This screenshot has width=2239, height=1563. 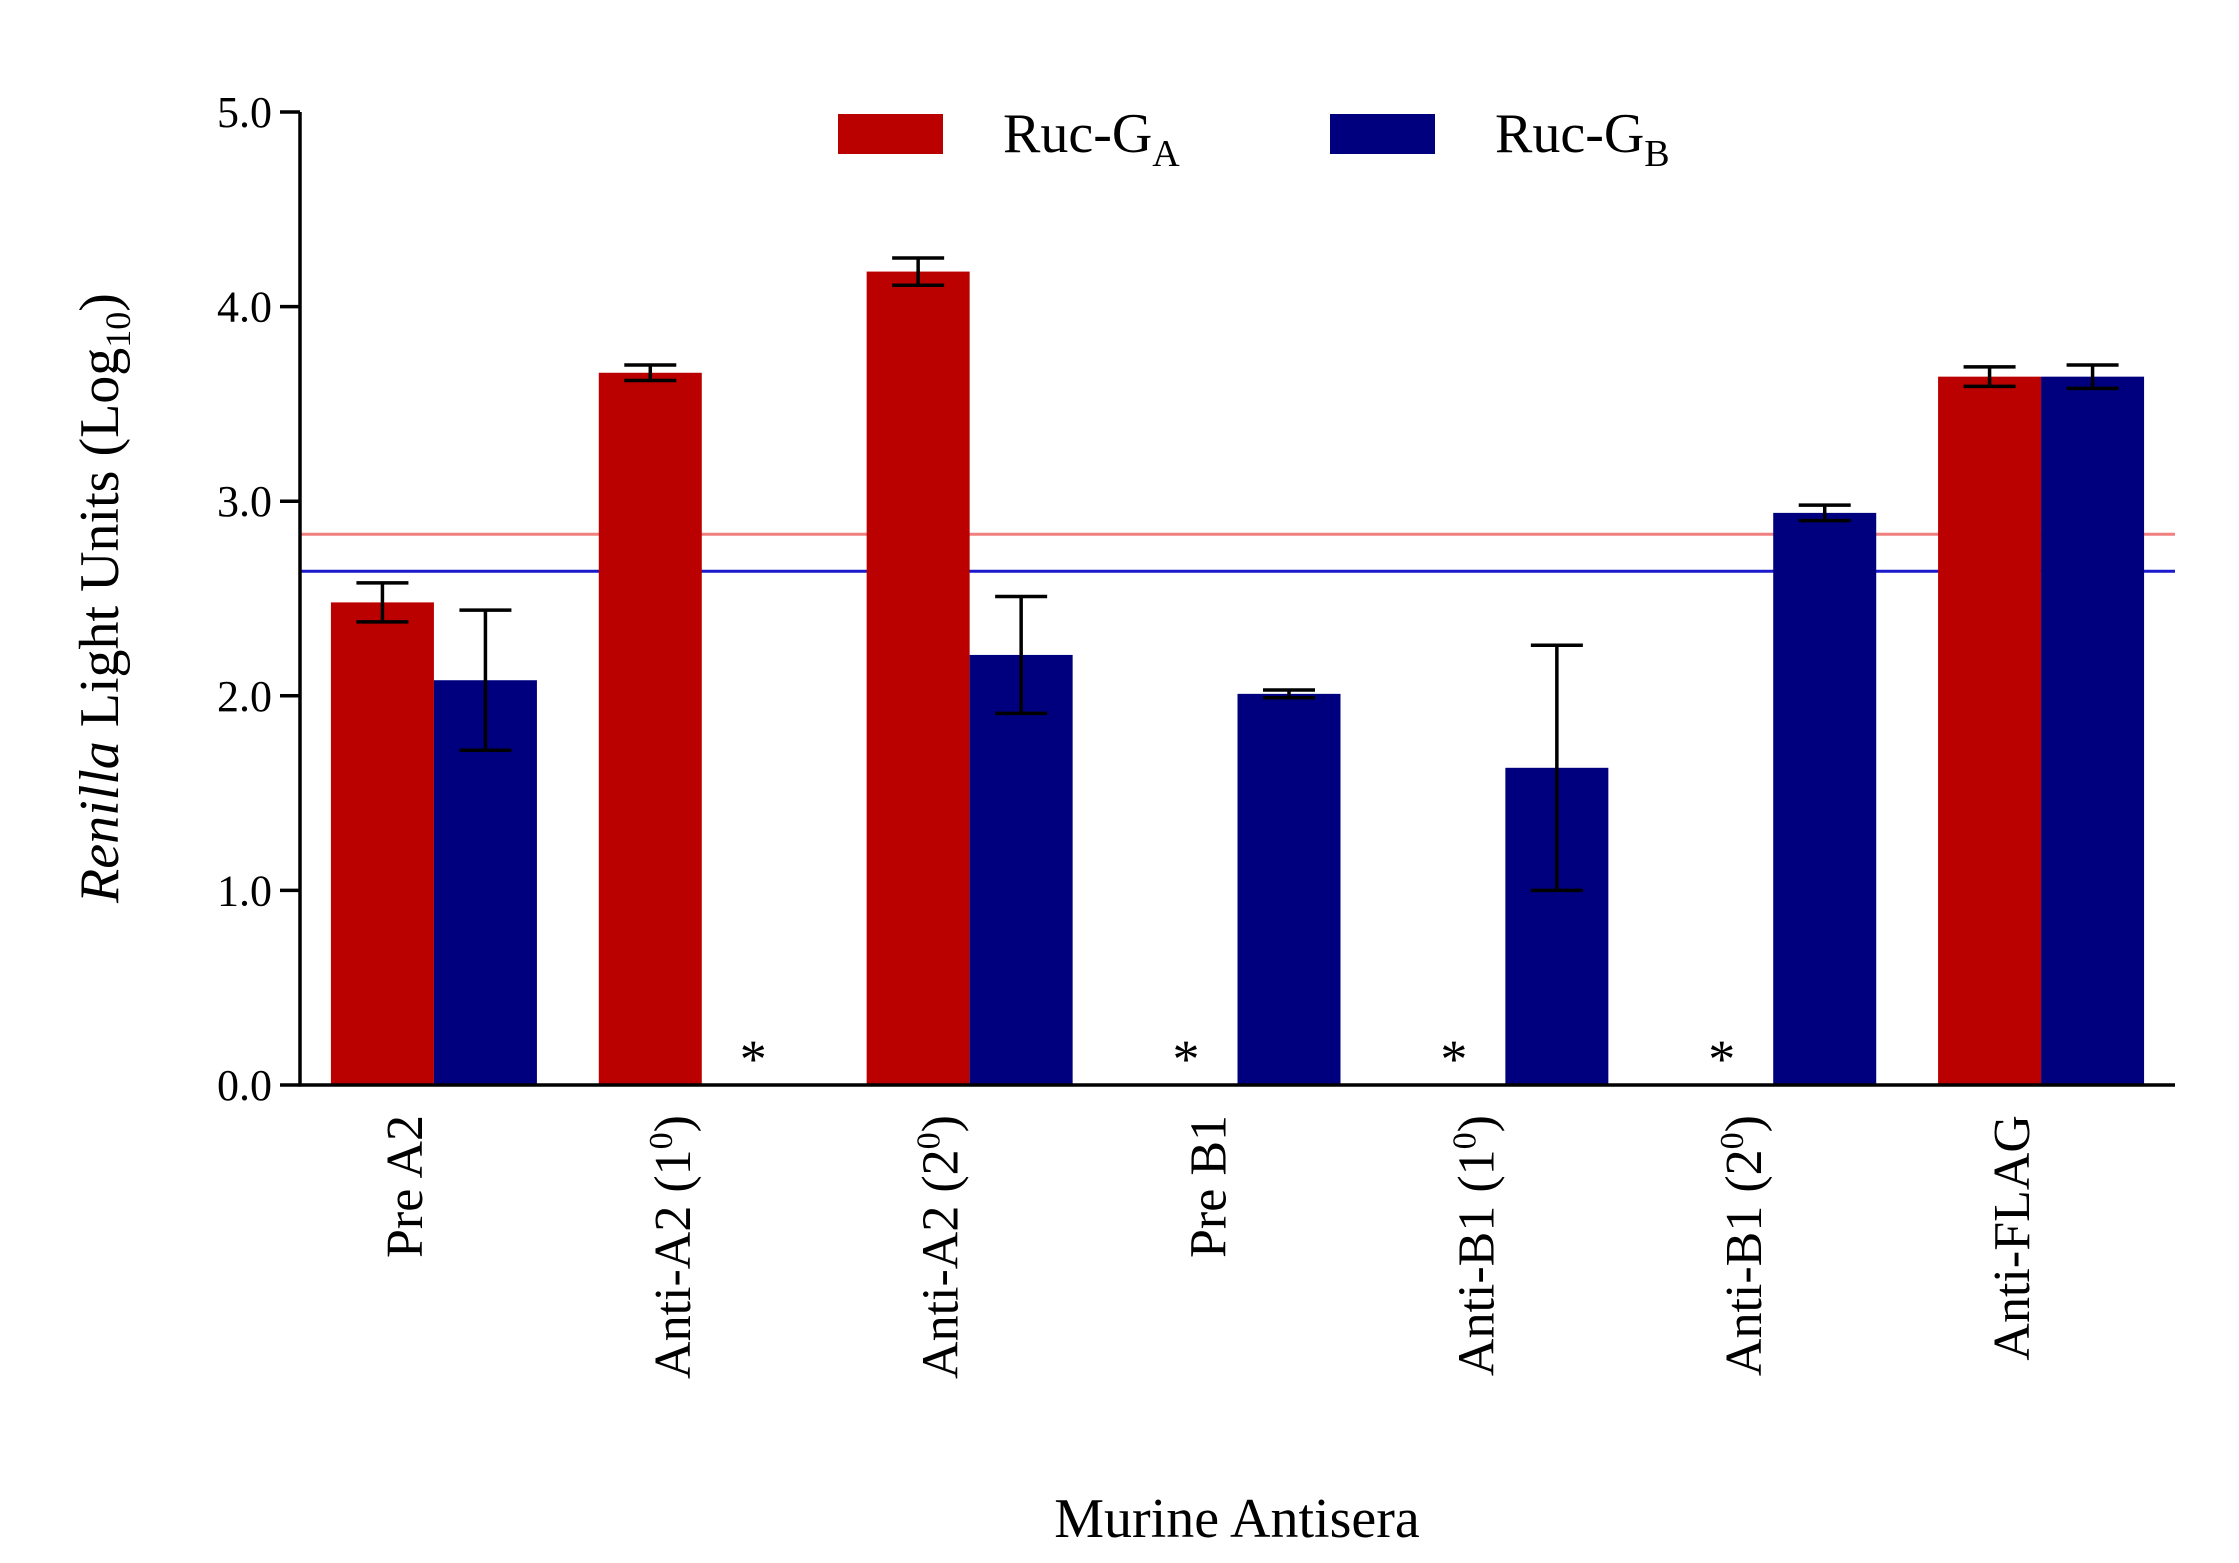 I want to click on missing-marker-6-1: *, so click(x=1721, y=1059).